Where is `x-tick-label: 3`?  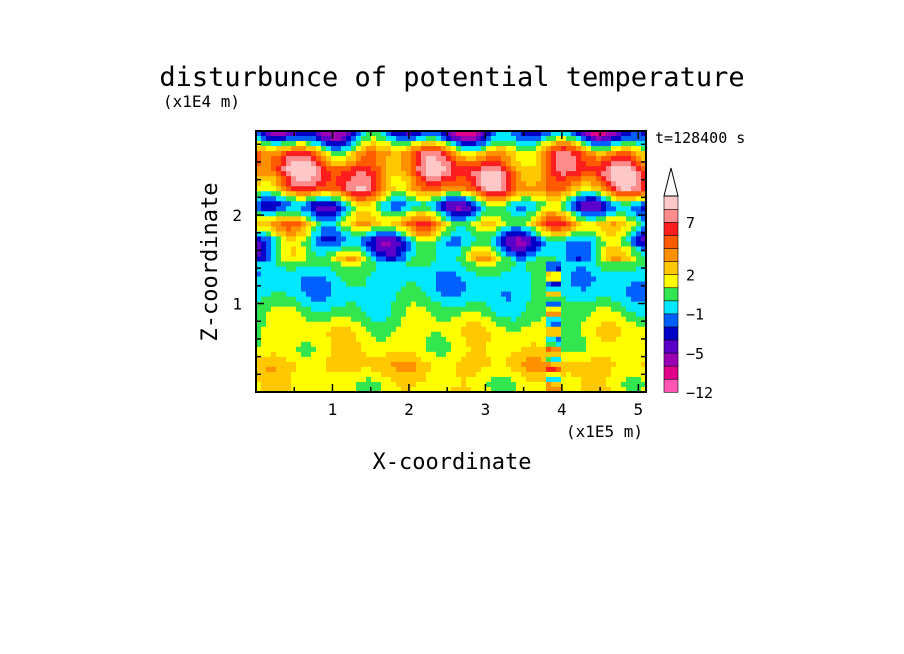
x-tick-label: 3 is located at coordinates (486, 409).